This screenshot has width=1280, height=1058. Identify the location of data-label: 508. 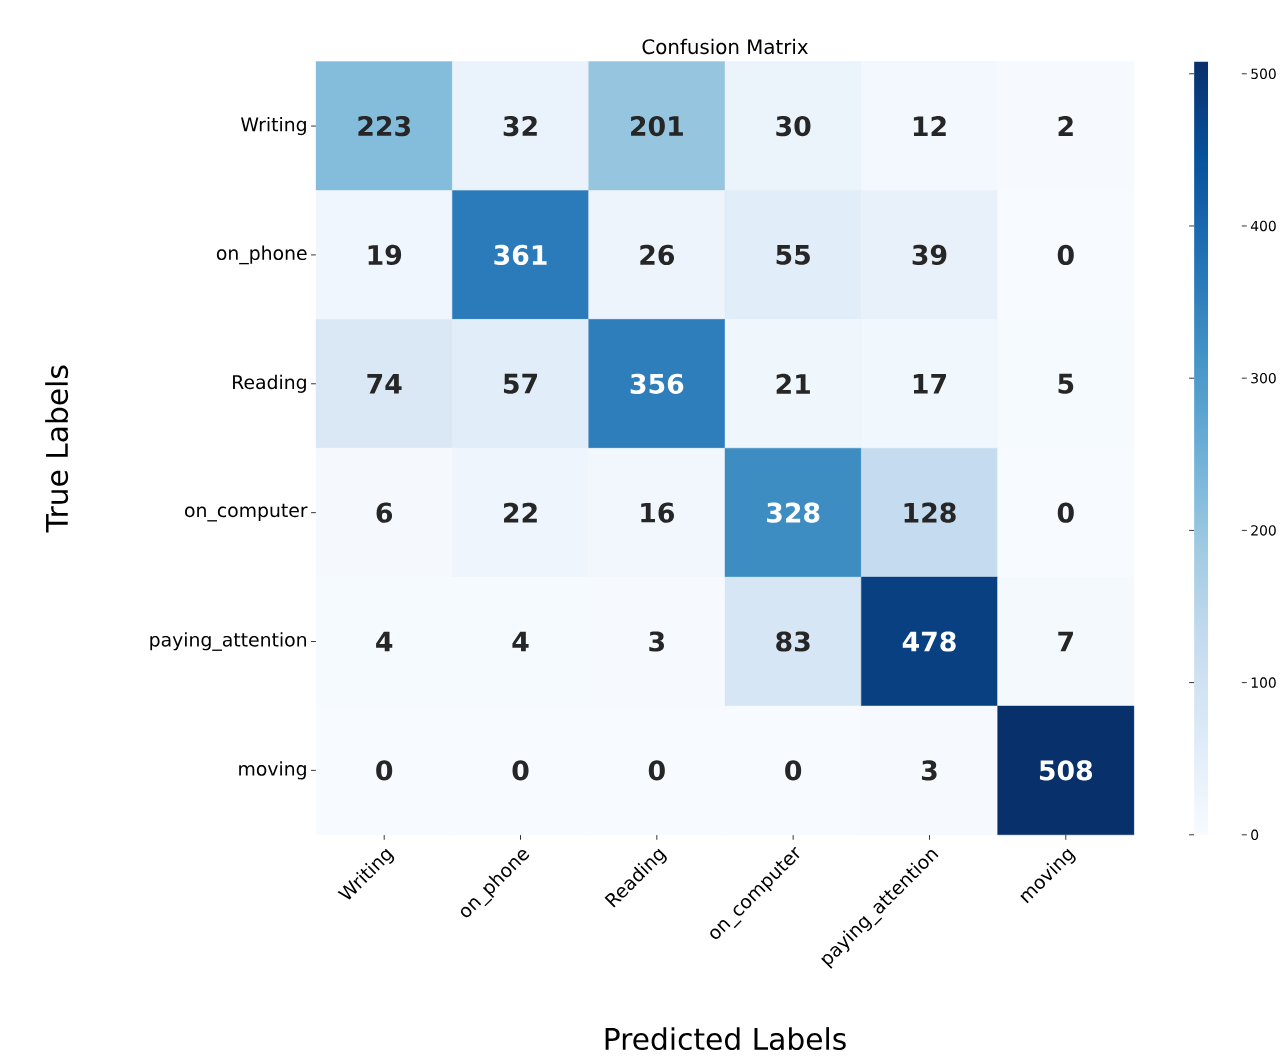
(1066, 770).